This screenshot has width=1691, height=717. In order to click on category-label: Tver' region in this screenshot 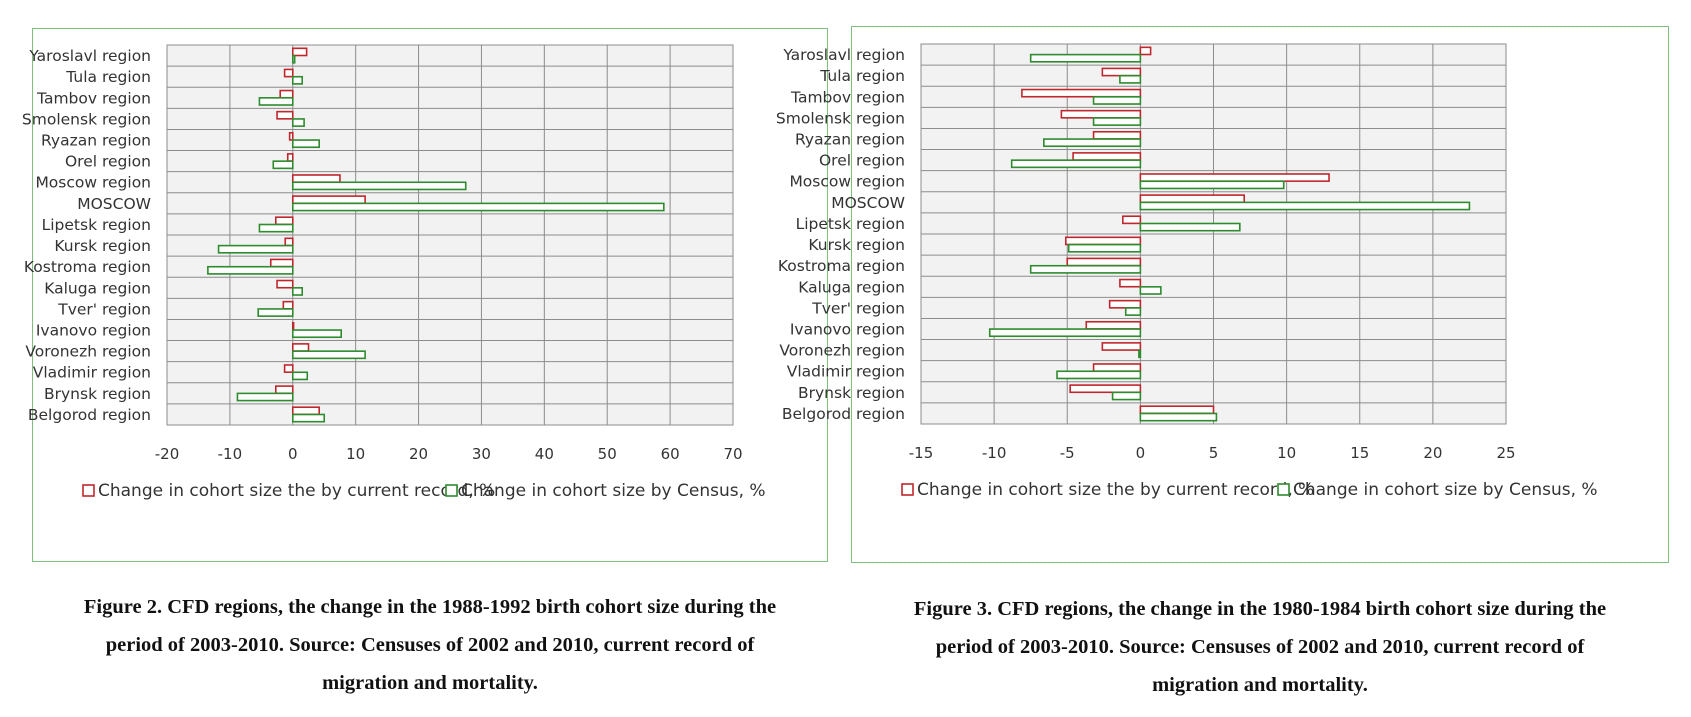, I will do `click(104, 309)`.